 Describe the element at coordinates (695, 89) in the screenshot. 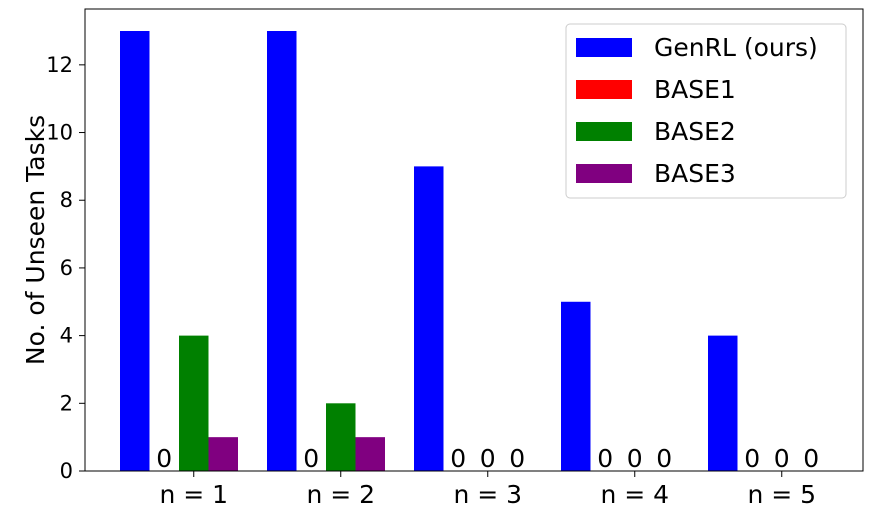

I see `legend-label: BASE1` at that location.